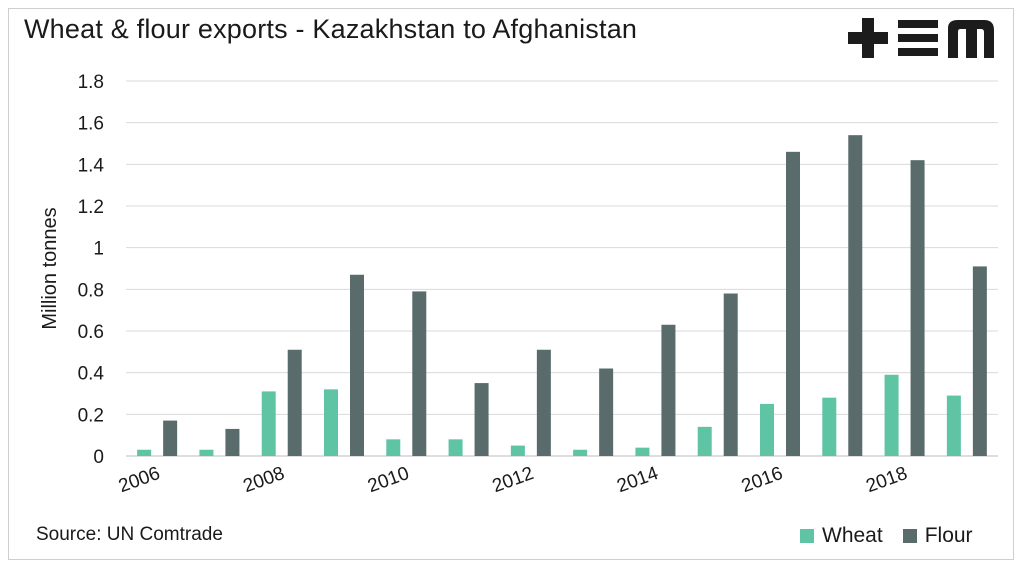 The image size is (1024, 570). What do you see at coordinates (419, 373) in the screenshot?
I see `bar-flour-2010` at bounding box center [419, 373].